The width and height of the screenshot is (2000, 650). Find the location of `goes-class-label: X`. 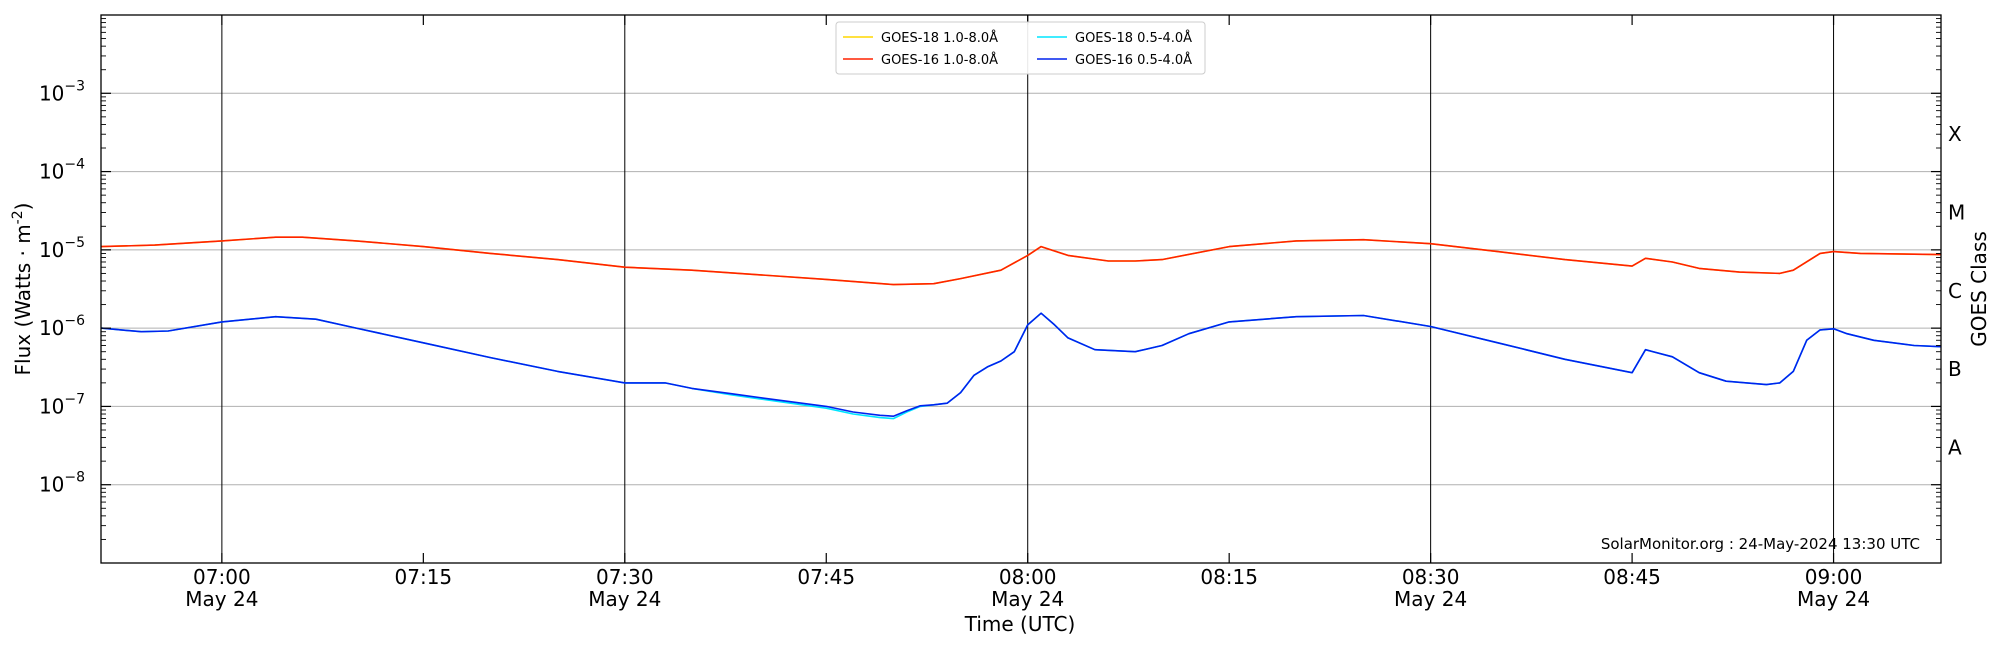

goes-class-label: X is located at coordinates (1955, 134).